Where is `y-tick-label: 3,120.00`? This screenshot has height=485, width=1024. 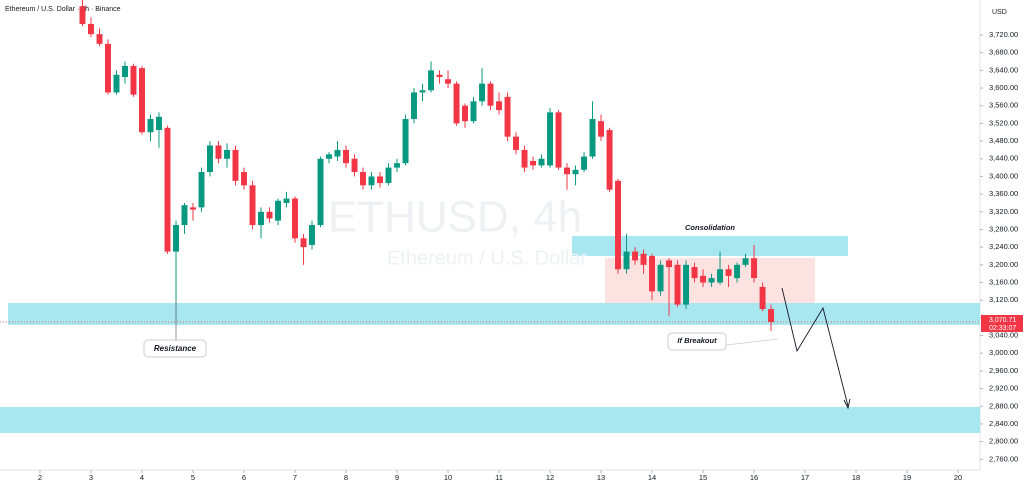
y-tick-label: 3,120.00 is located at coordinates (1003, 299).